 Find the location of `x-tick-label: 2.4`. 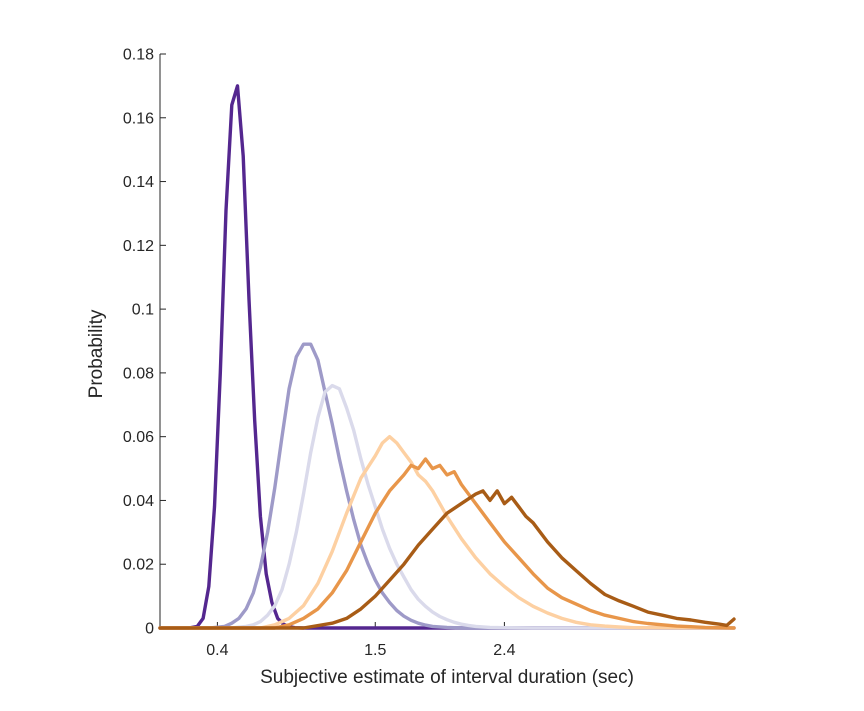

x-tick-label: 2.4 is located at coordinates (504, 650).